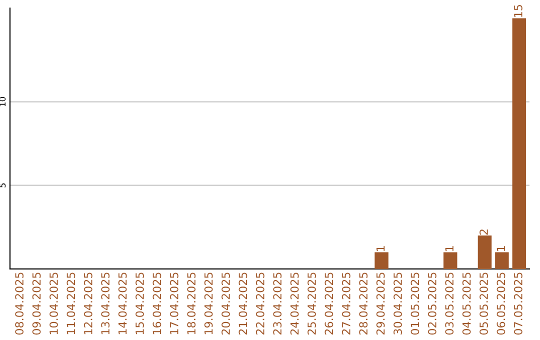 The image size is (540, 340). I want to click on x-tick-label: 08.04.2025, so click(19, 303).